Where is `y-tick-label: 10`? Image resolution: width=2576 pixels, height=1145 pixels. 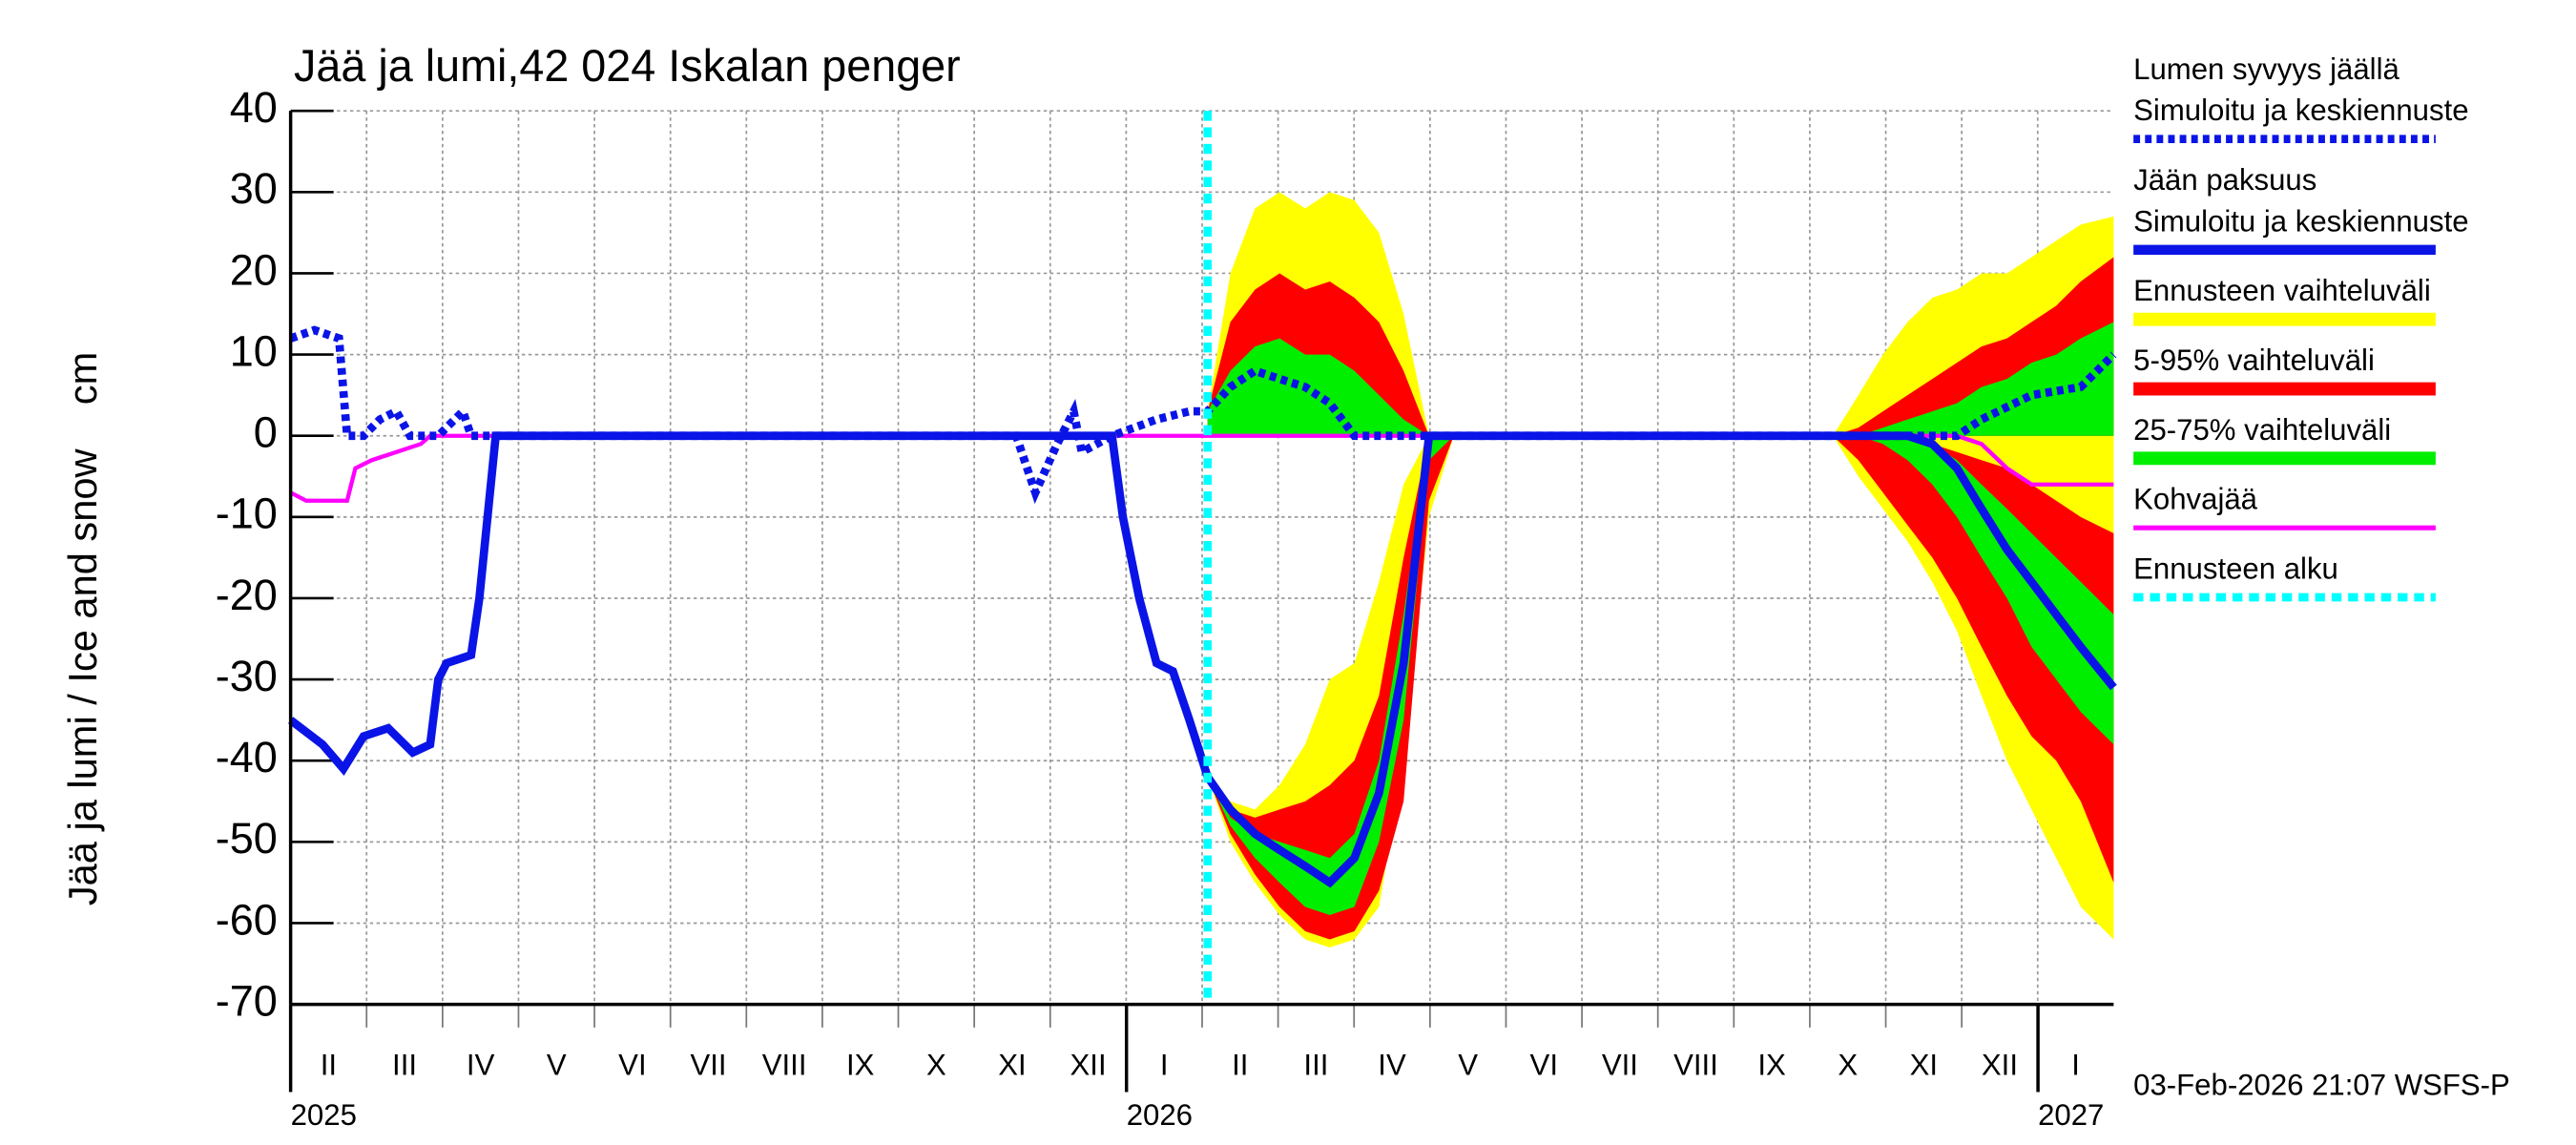
y-tick-label: 10 is located at coordinates (254, 350).